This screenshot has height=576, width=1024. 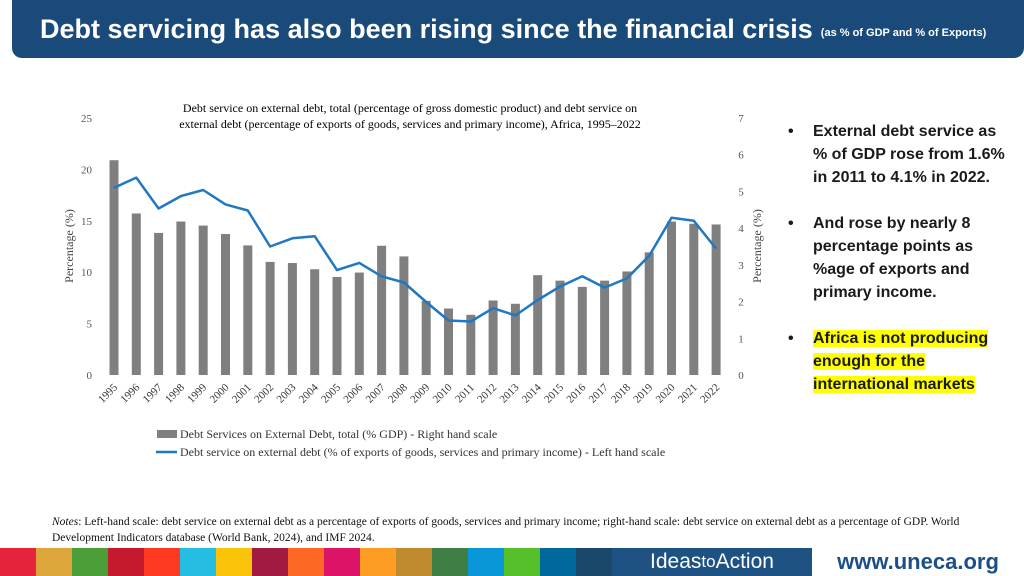 I want to click on bar-2019, so click(x=649, y=313).